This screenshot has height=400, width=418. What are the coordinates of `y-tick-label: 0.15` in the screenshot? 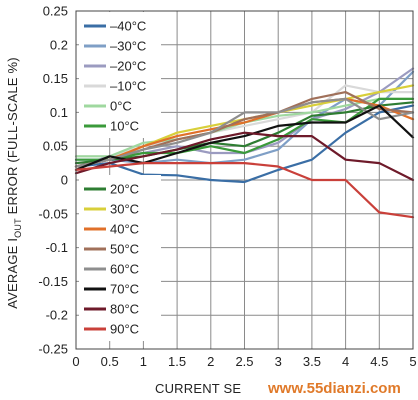 It's located at (55, 78).